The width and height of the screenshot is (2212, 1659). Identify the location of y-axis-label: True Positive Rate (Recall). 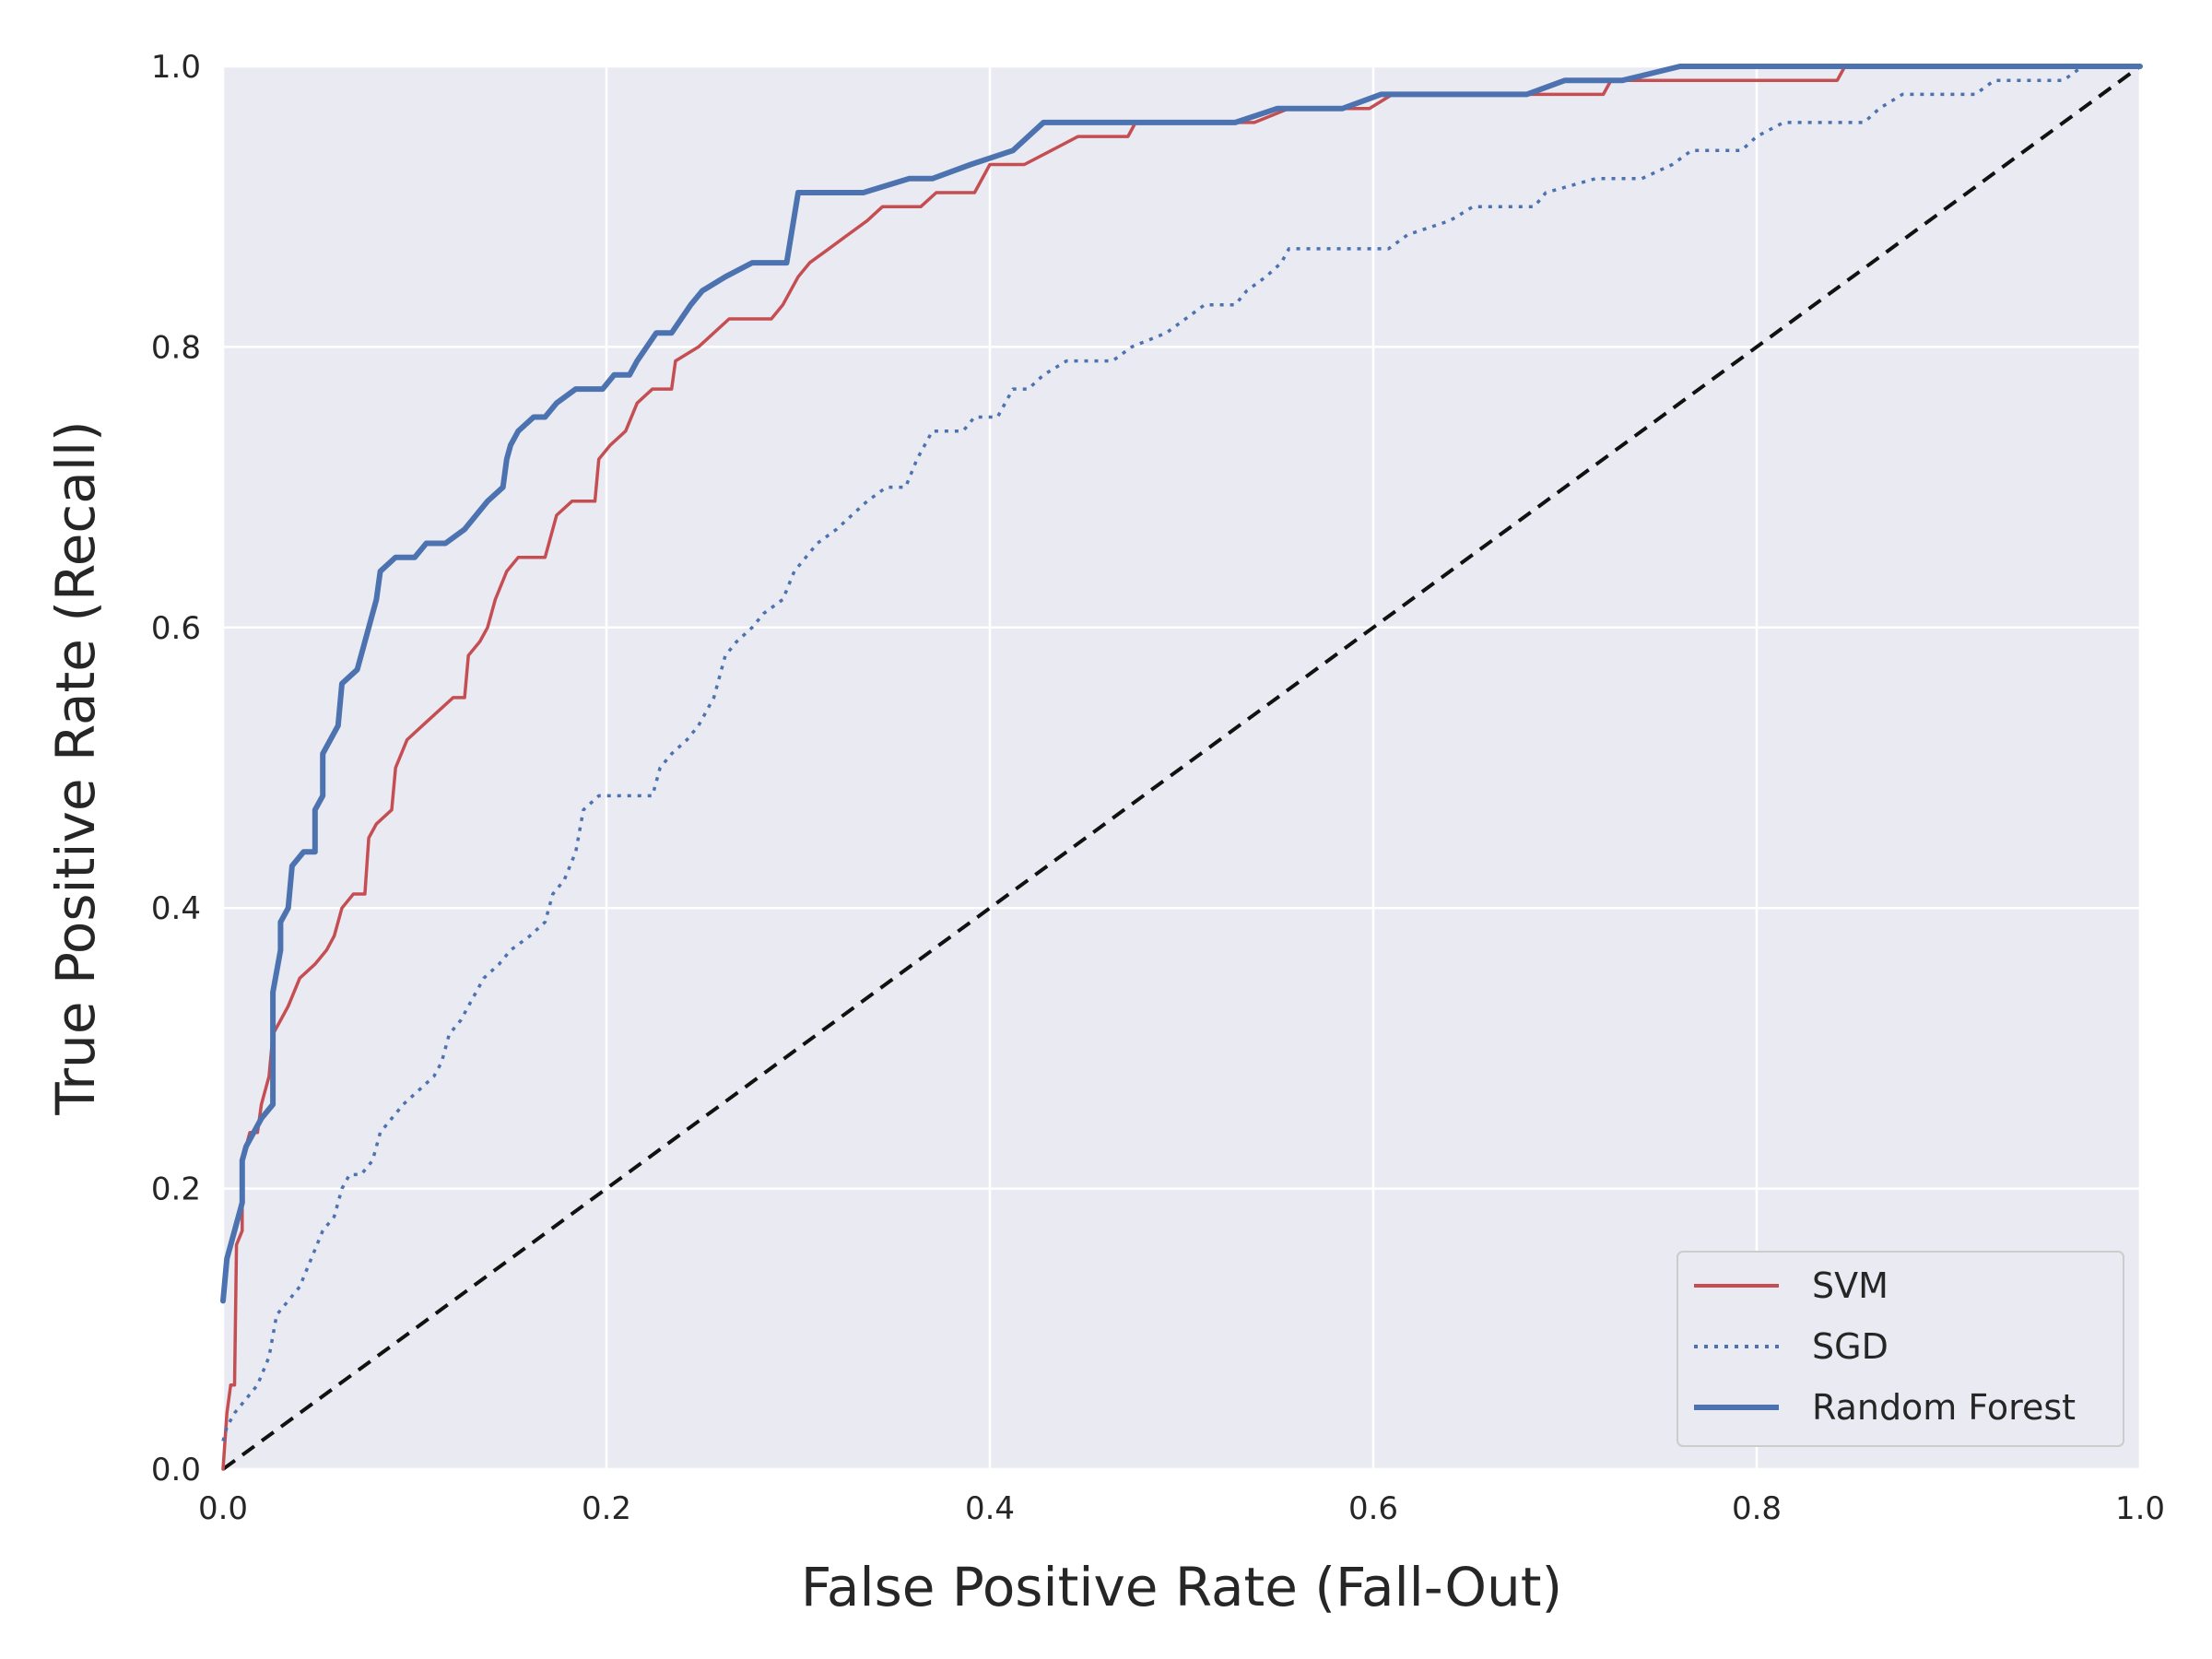
(75, 767).